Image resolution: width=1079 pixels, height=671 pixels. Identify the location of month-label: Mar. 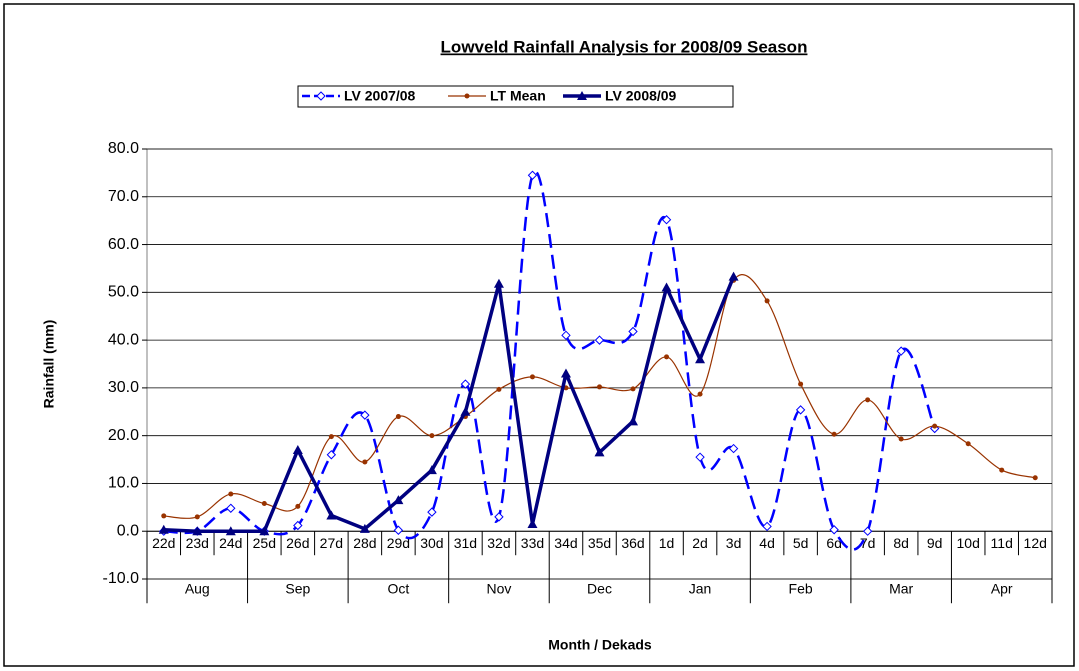
(901, 589).